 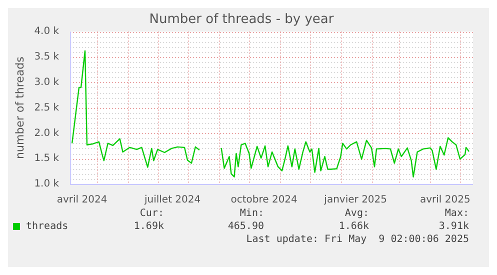 What do you see at coordinates (47, 226) in the screenshot?
I see `legend-label: threads` at bounding box center [47, 226].